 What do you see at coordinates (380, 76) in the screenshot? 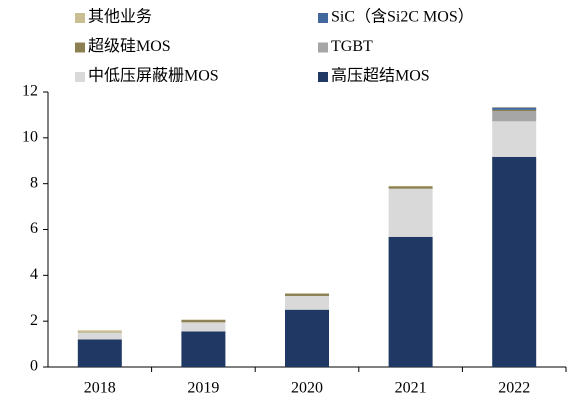
I see `legend-label: 高压超结MOS` at bounding box center [380, 76].